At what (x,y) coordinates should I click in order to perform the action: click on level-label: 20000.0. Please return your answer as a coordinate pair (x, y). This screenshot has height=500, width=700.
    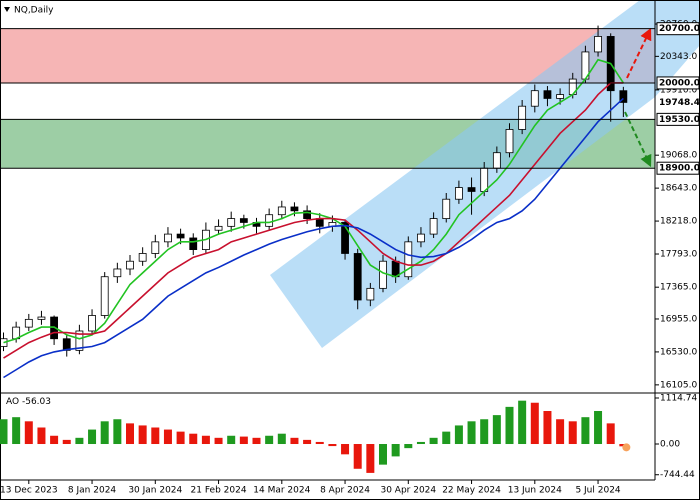
    Looking at the image, I should click on (679, 83).